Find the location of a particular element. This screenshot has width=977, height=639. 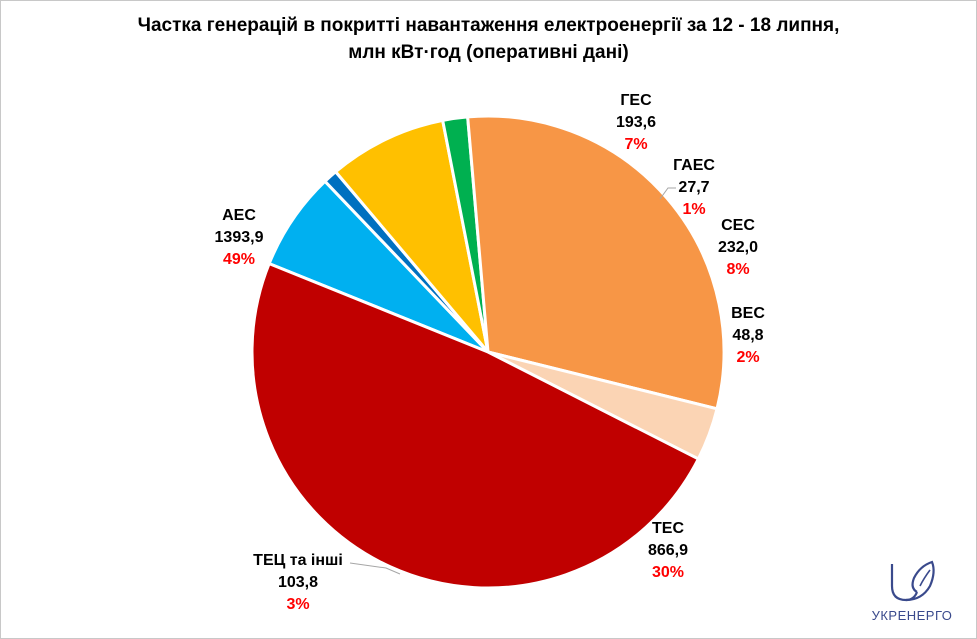

data-label-percent: 1% is located at coordinates (693, 209).